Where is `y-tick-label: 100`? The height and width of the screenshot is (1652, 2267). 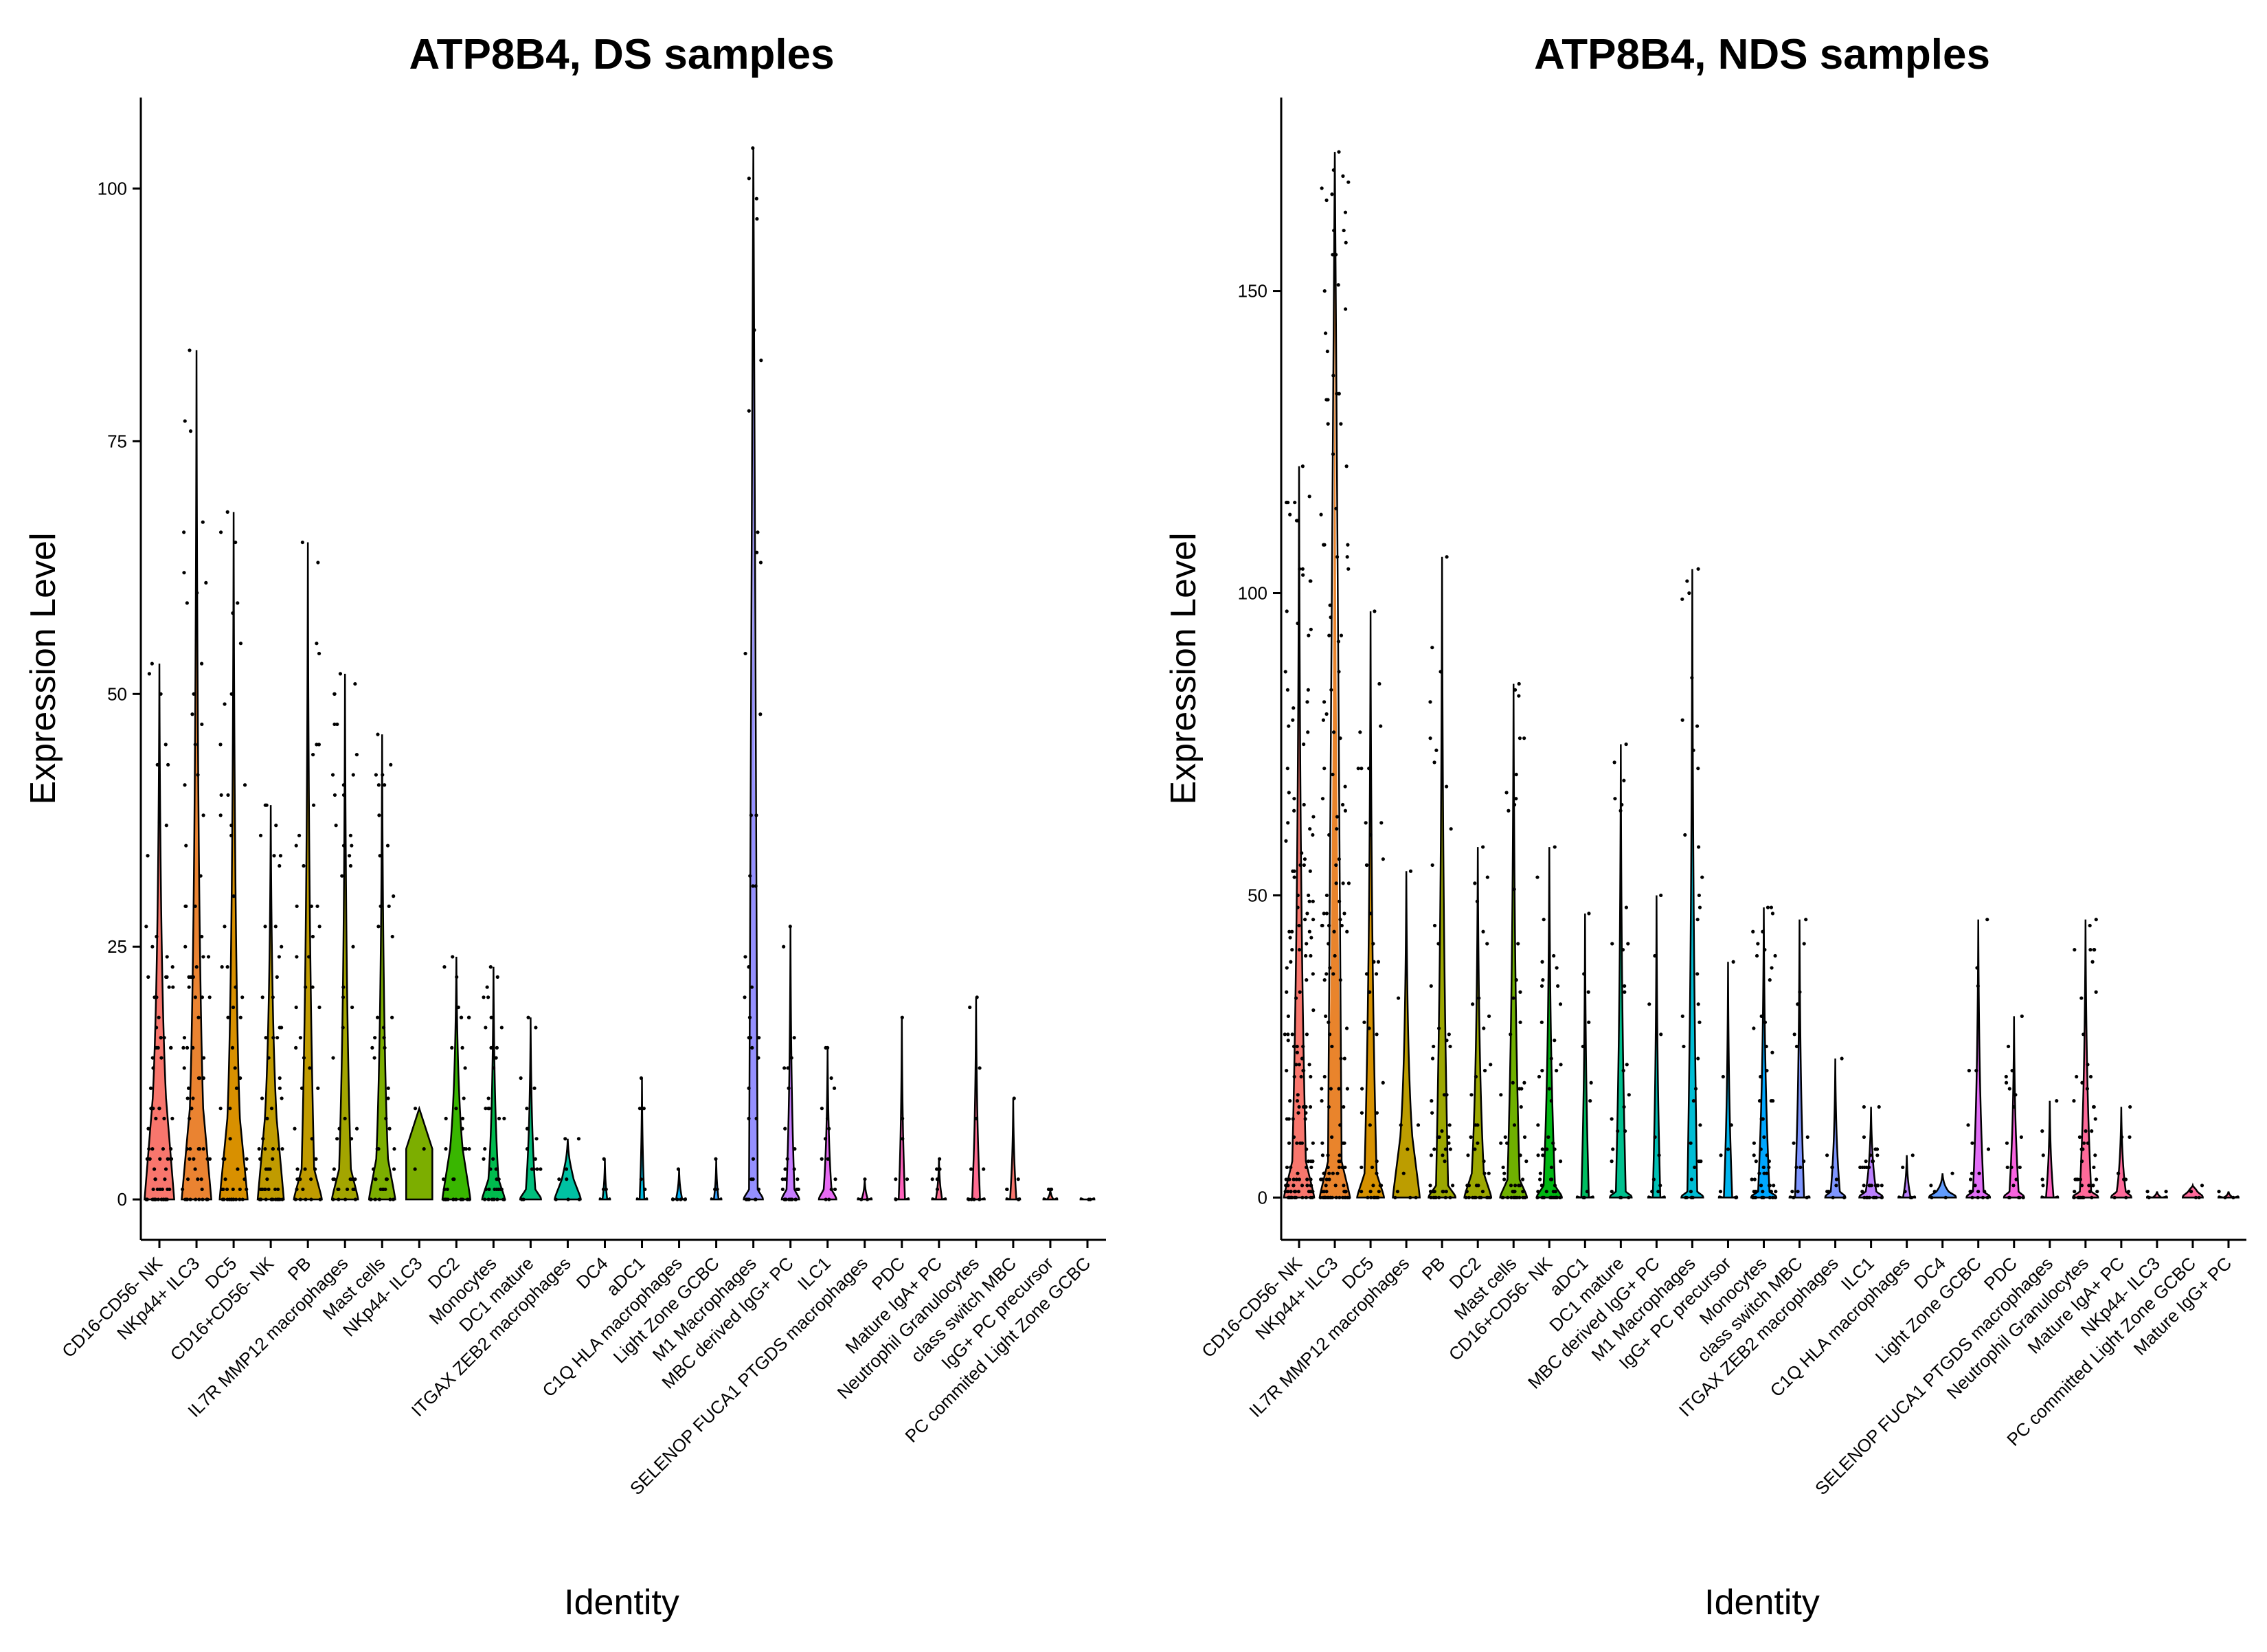
y-tick-label: 100 is located at coordinates (113, 188).